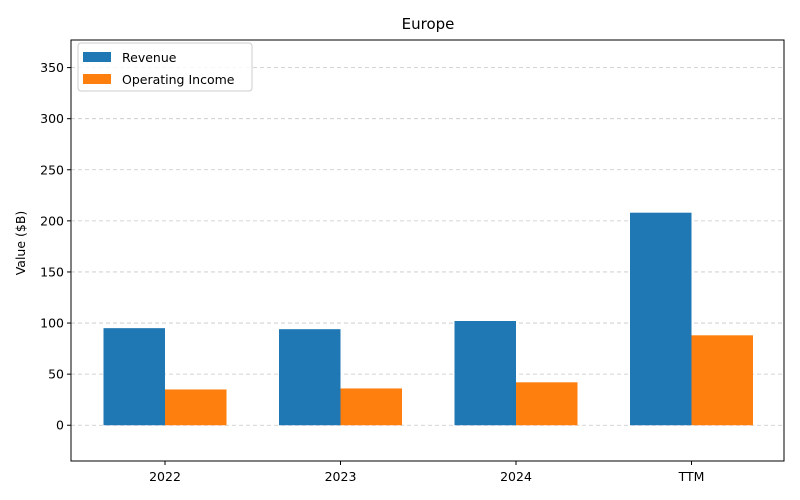 The width and height of the screenshot is (800, 500). I want to click on legend-box, so click(165, 67).